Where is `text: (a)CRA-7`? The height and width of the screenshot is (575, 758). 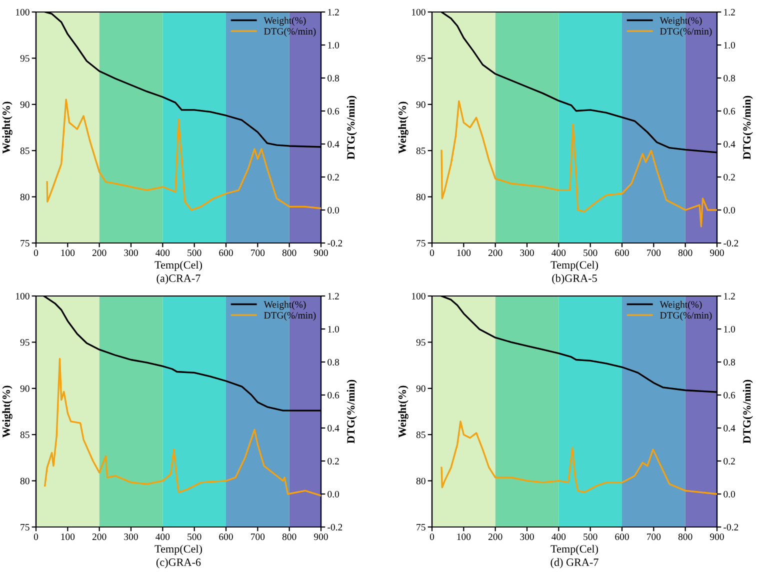
text: (a)CRA-7 is located at coordinates (178, 279).